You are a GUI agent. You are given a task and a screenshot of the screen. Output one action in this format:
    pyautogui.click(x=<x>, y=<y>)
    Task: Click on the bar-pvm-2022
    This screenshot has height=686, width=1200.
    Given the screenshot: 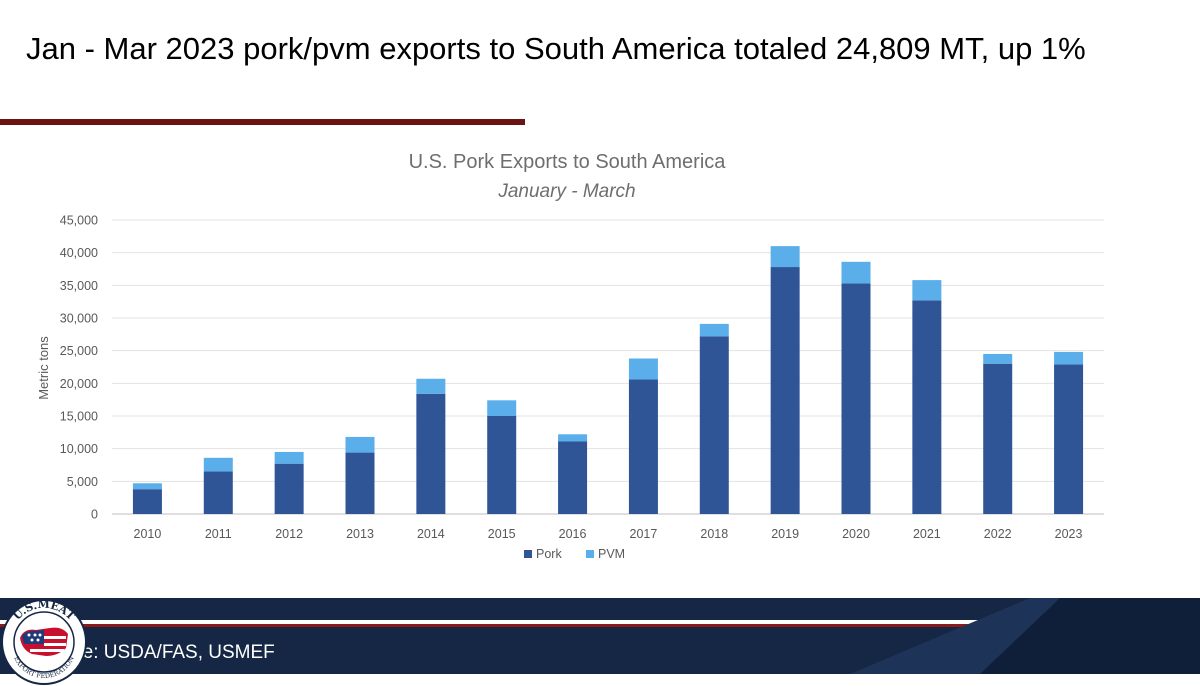 What is the action you would take?
    pyautogui.click(x=998, y=358)
    